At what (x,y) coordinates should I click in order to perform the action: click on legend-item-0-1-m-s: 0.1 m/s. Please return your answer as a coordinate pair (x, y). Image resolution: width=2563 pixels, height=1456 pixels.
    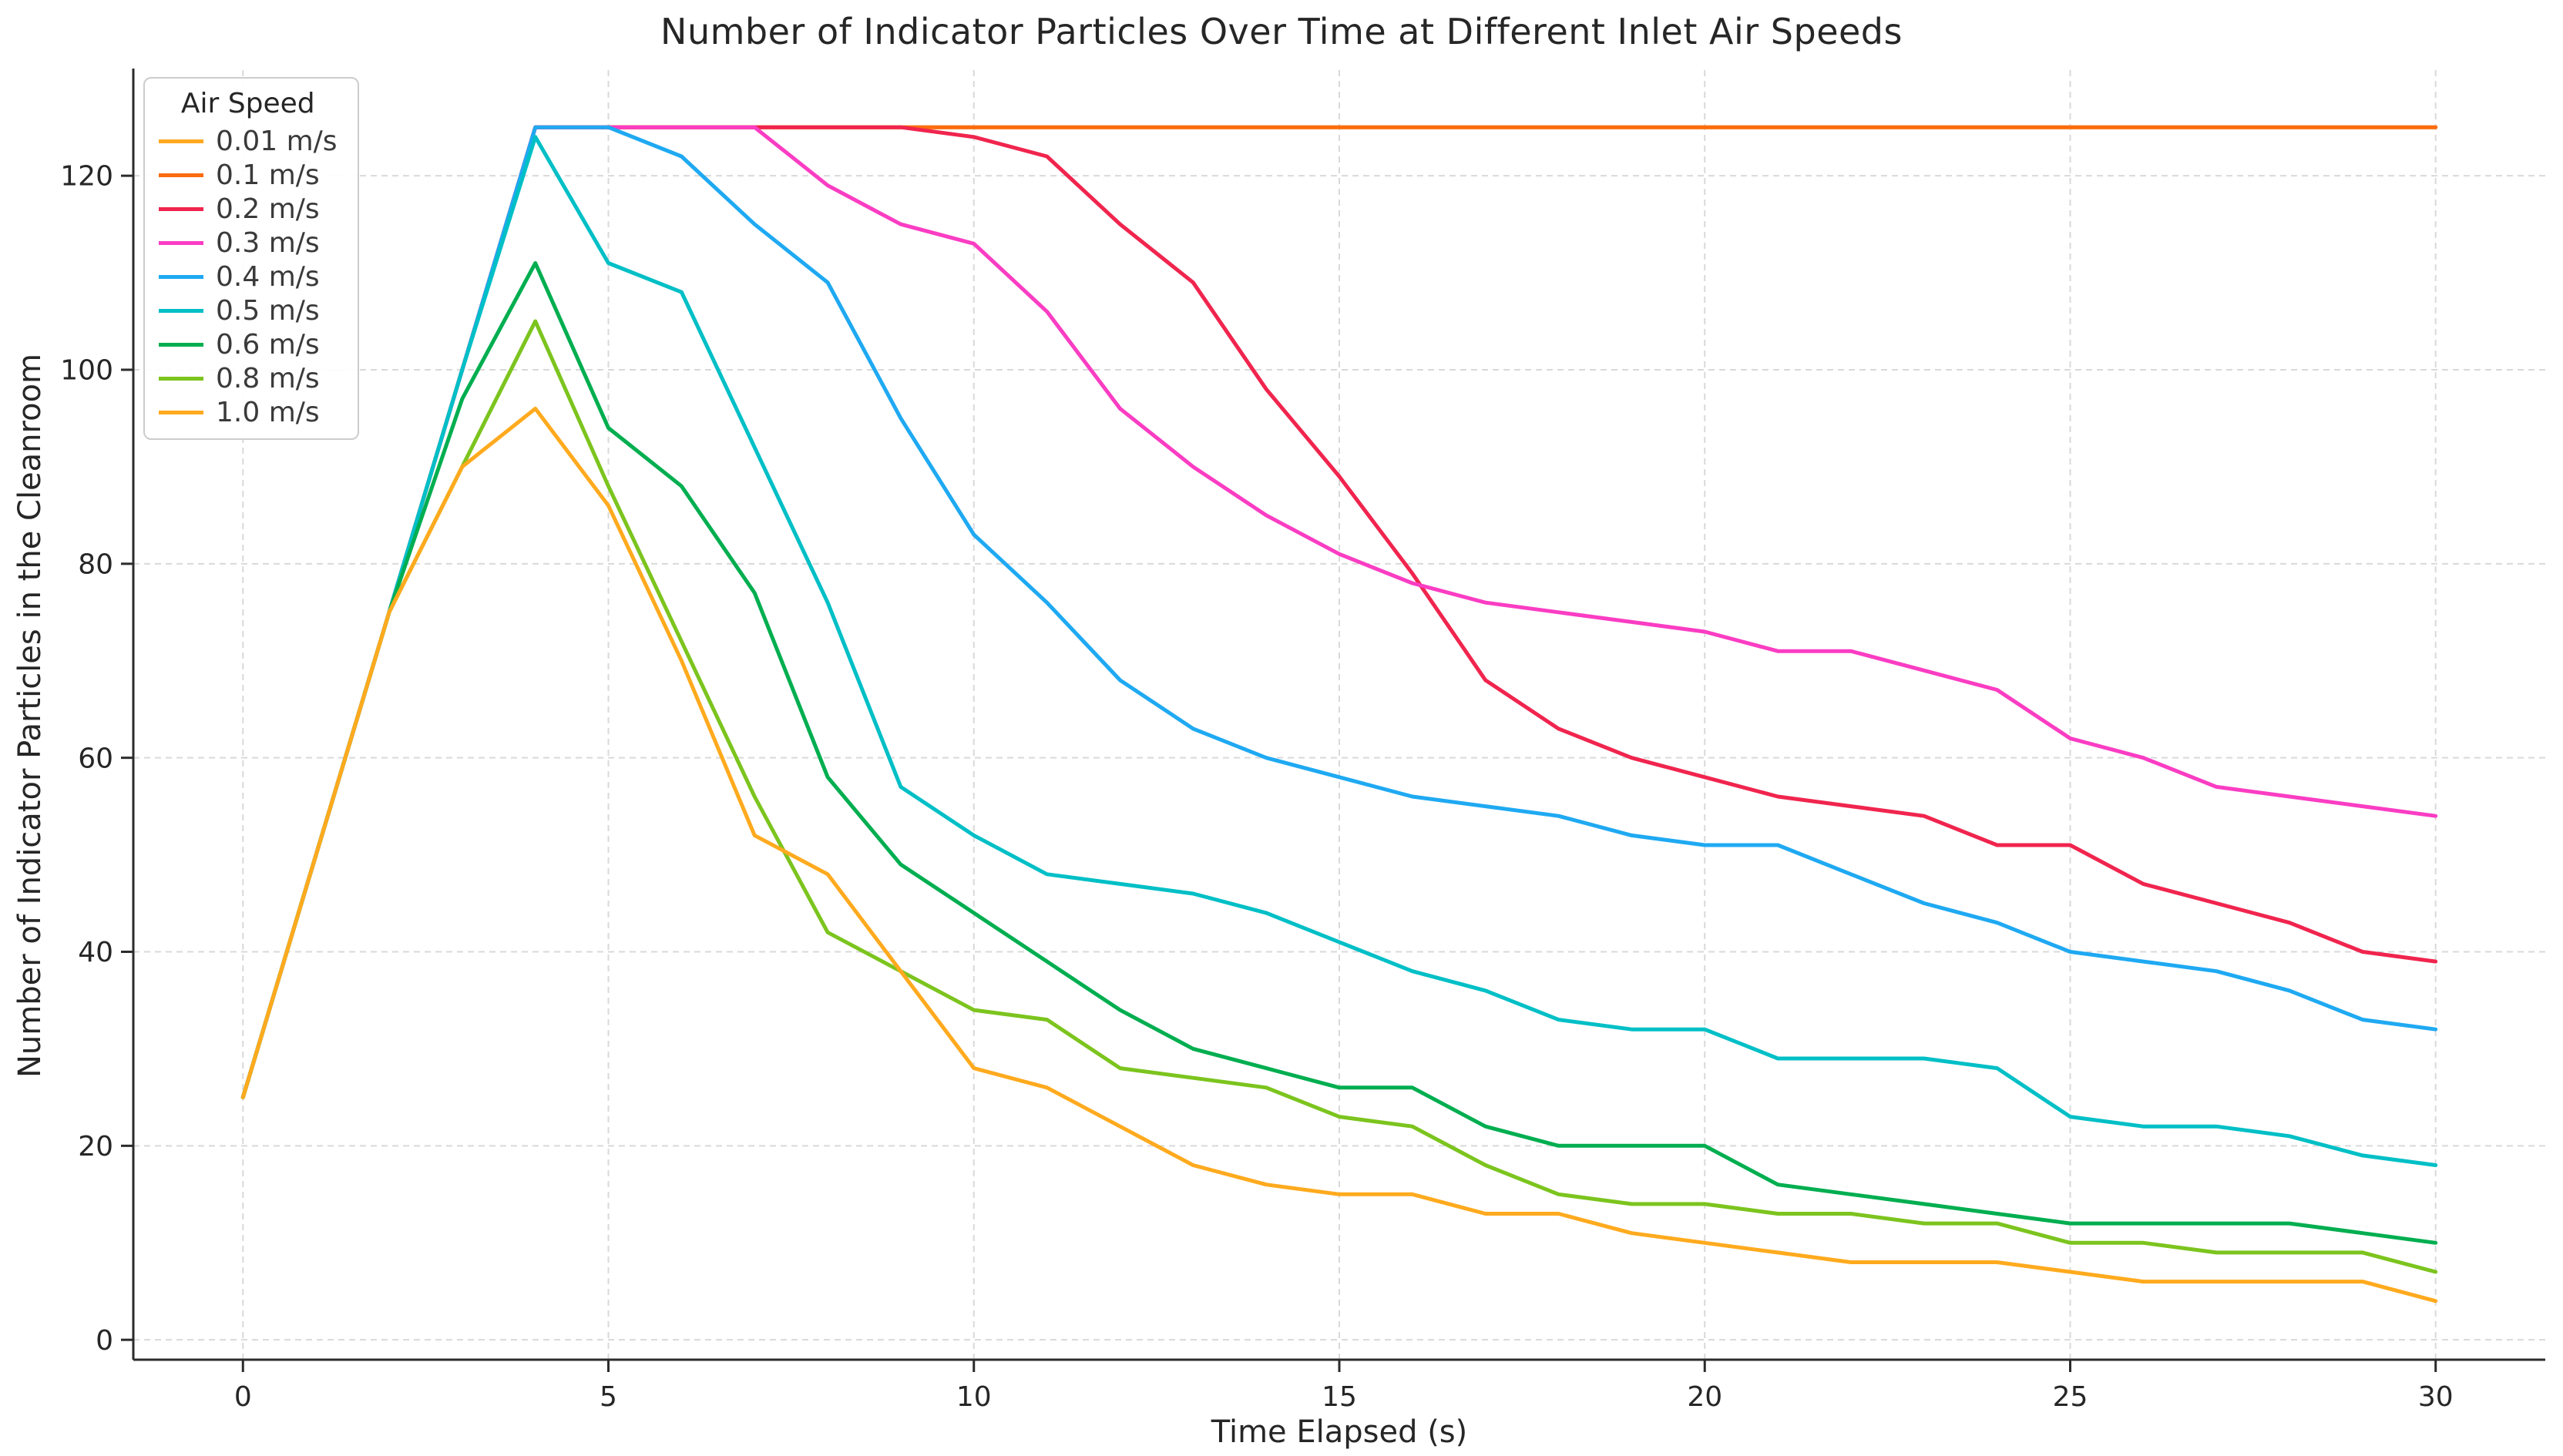
    Looking at the image, I should click on (248, 175).